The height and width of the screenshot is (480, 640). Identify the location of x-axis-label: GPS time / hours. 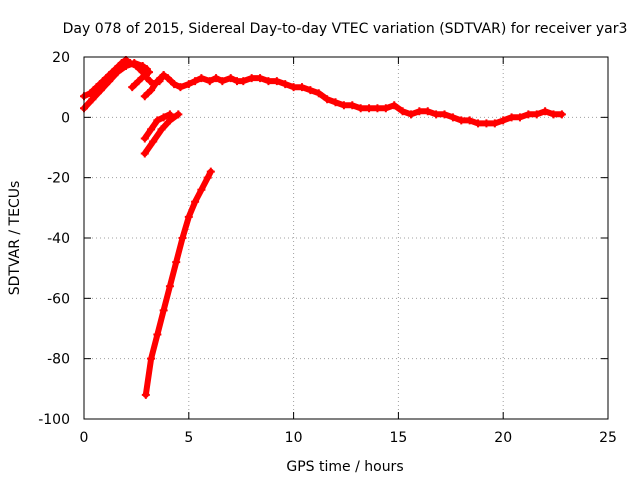
(344, 467).